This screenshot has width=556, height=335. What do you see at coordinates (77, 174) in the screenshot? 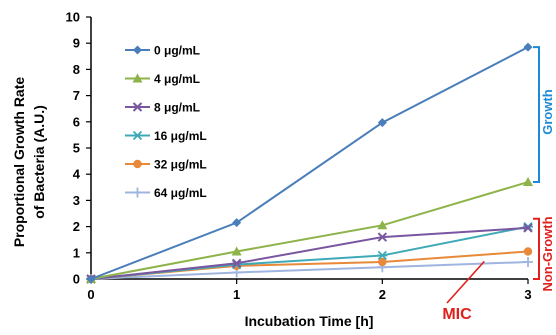
I see `y-tick-label: 4` at bounding box center [77, 174].